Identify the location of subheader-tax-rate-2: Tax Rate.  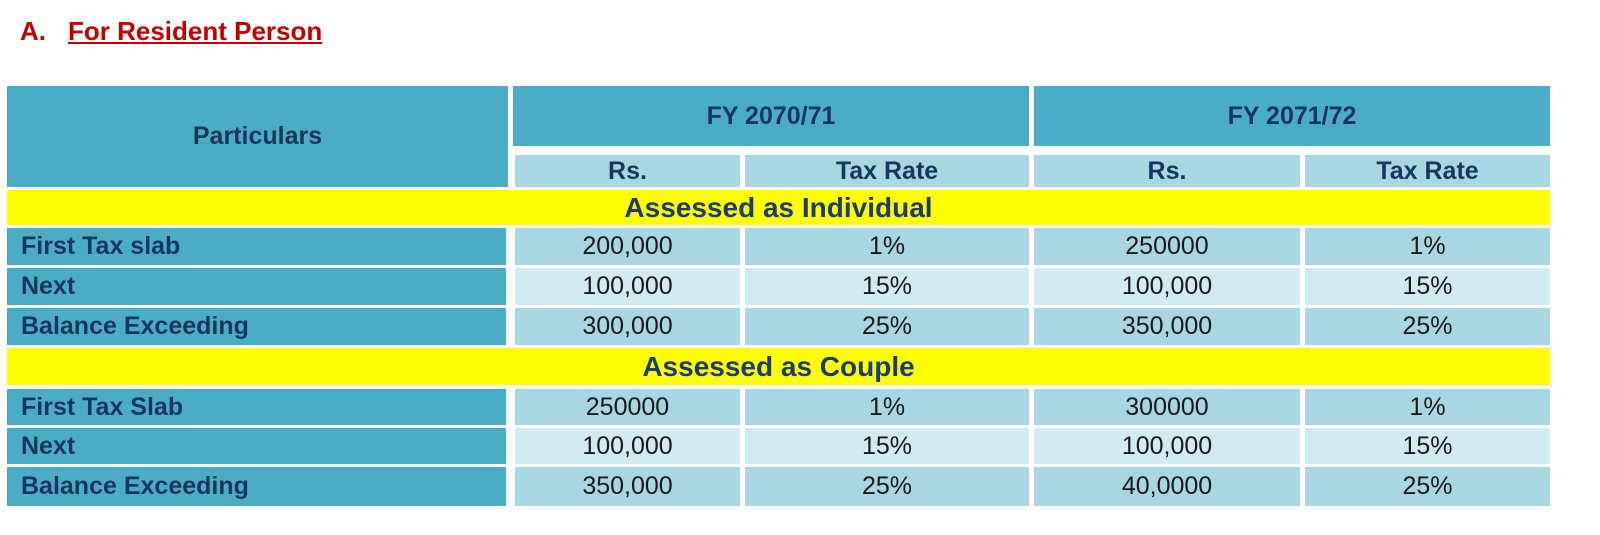
(1427, 171).